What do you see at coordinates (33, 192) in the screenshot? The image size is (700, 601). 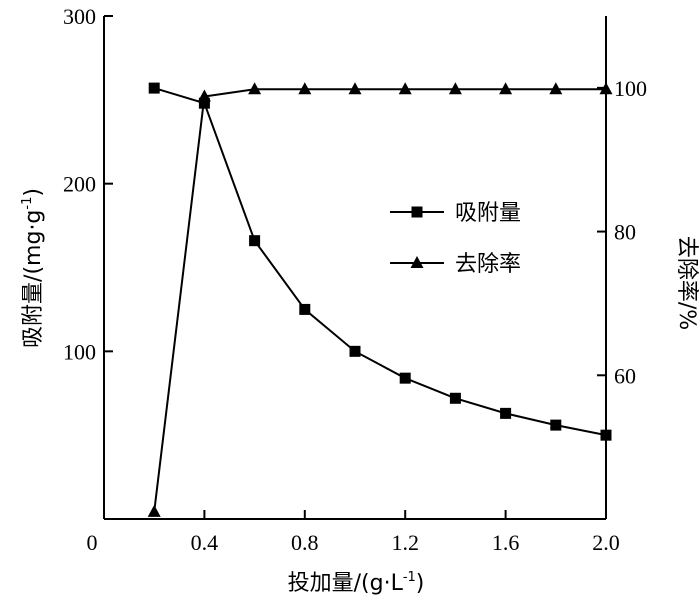 I see `left-y-axis-title-end: )` at bounding box center [33, 192].